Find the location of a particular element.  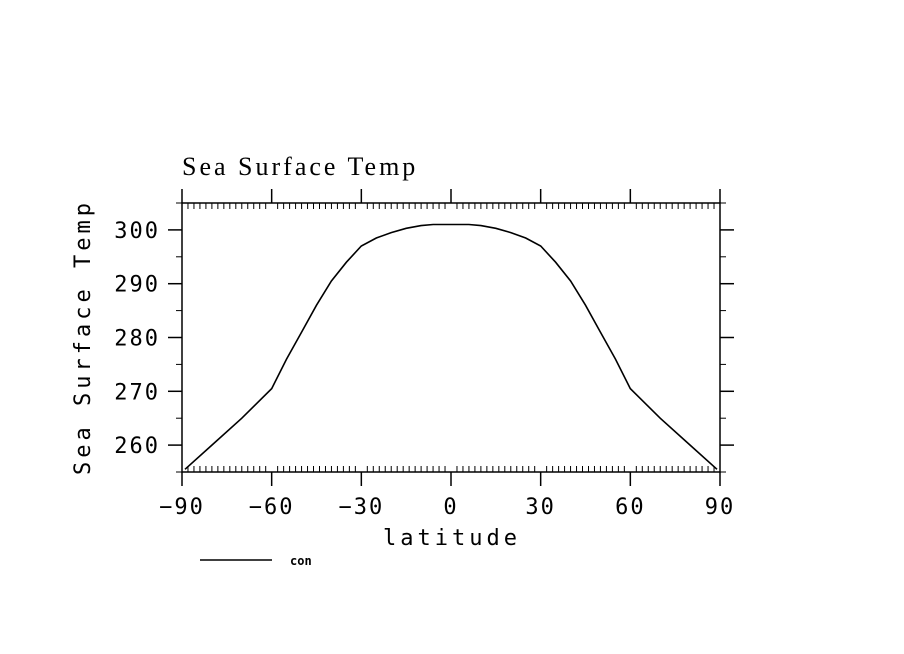

x-axis-label: latitude is located at coordinates (452, 538).